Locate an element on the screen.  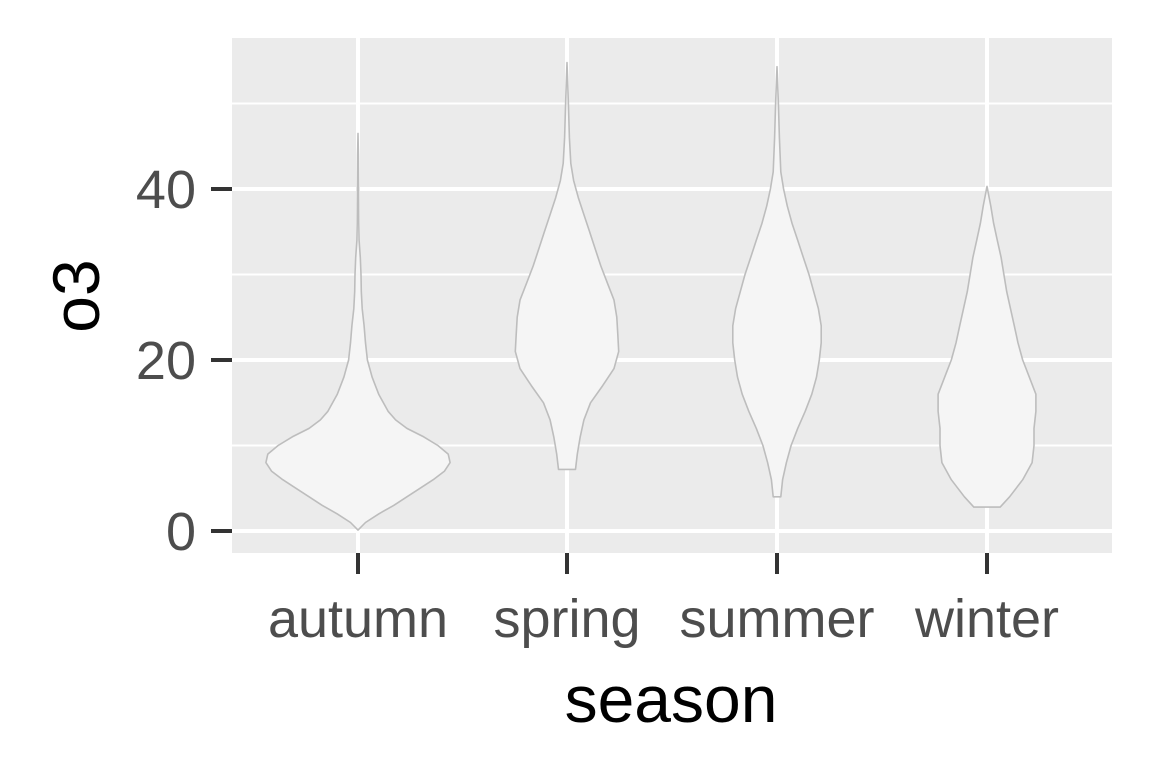
y-axis: 0 20 40 is located at coordinates (184, 361).